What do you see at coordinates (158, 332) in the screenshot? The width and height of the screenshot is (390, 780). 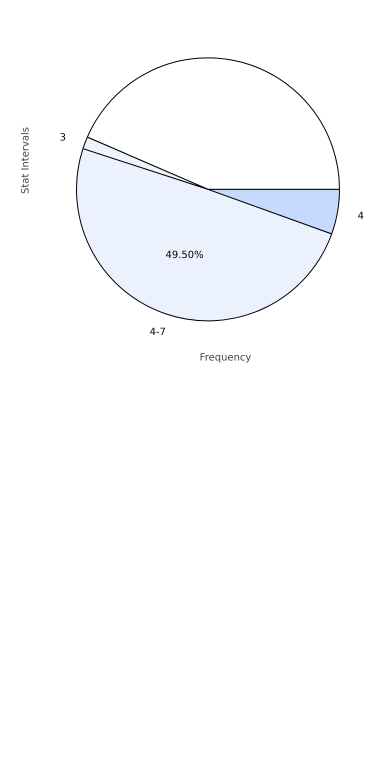 I see `slice-label: 4-7` at bounding box center [158, 332].